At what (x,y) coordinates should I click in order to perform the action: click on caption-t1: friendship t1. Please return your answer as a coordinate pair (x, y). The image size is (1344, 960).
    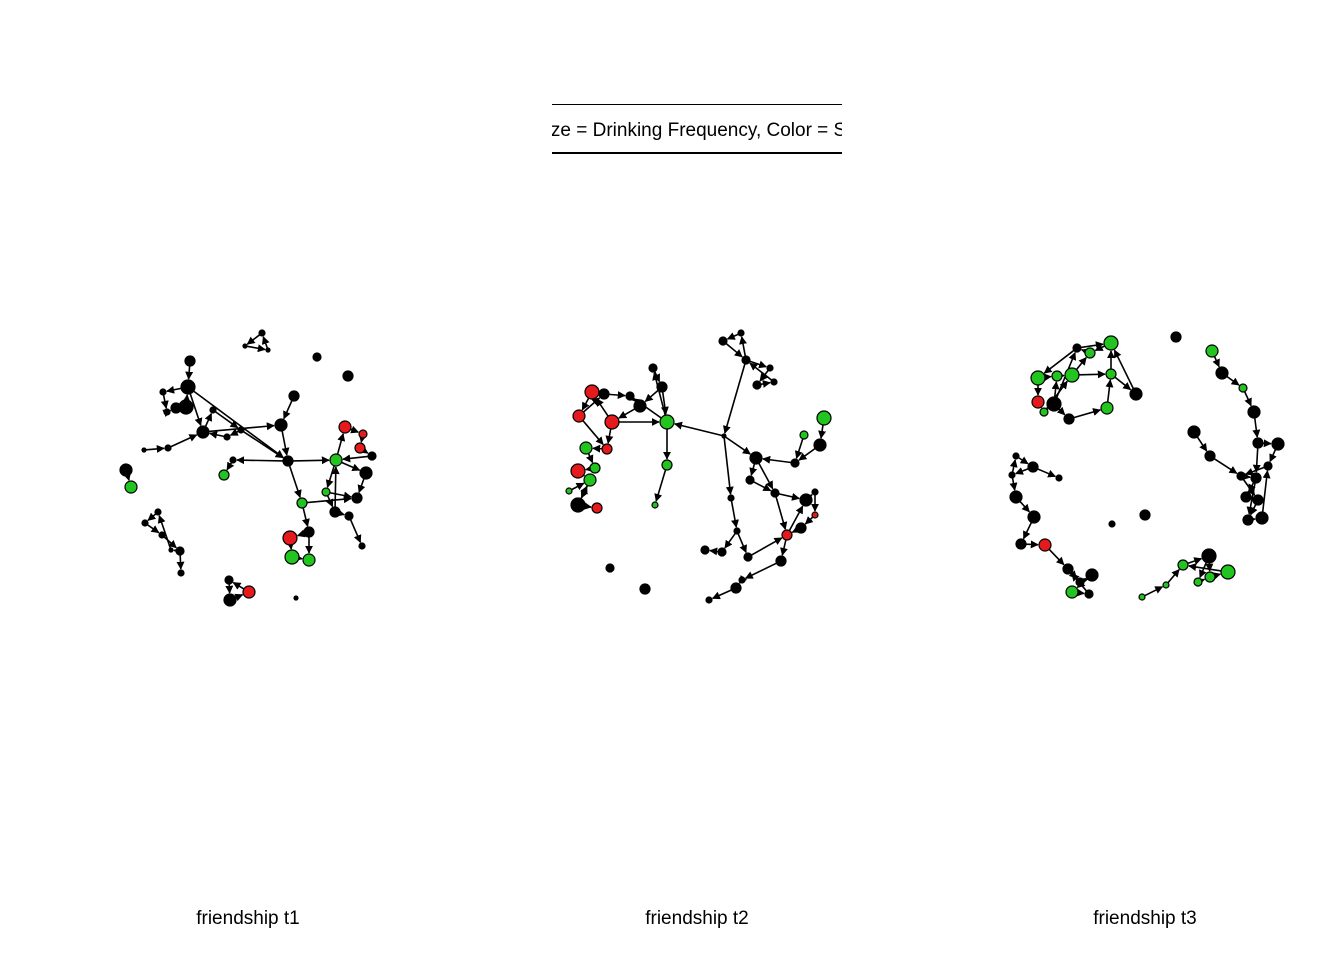
    Looking at the image, I should click on (248, 918).